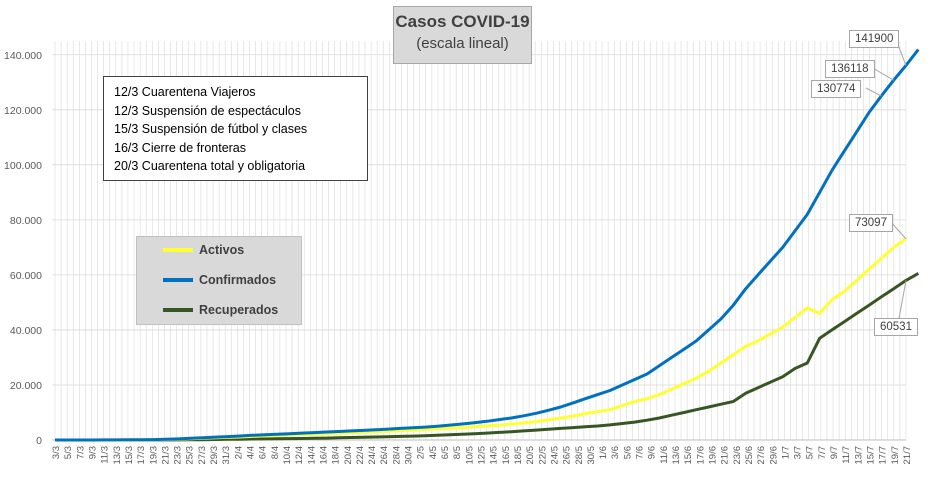 This screenshot has width=939, height=480. Describe the element at coordinates (185, 92) in the screenshot. I see `event-item: 12/3 Cuarentena Viajeros` at that location.